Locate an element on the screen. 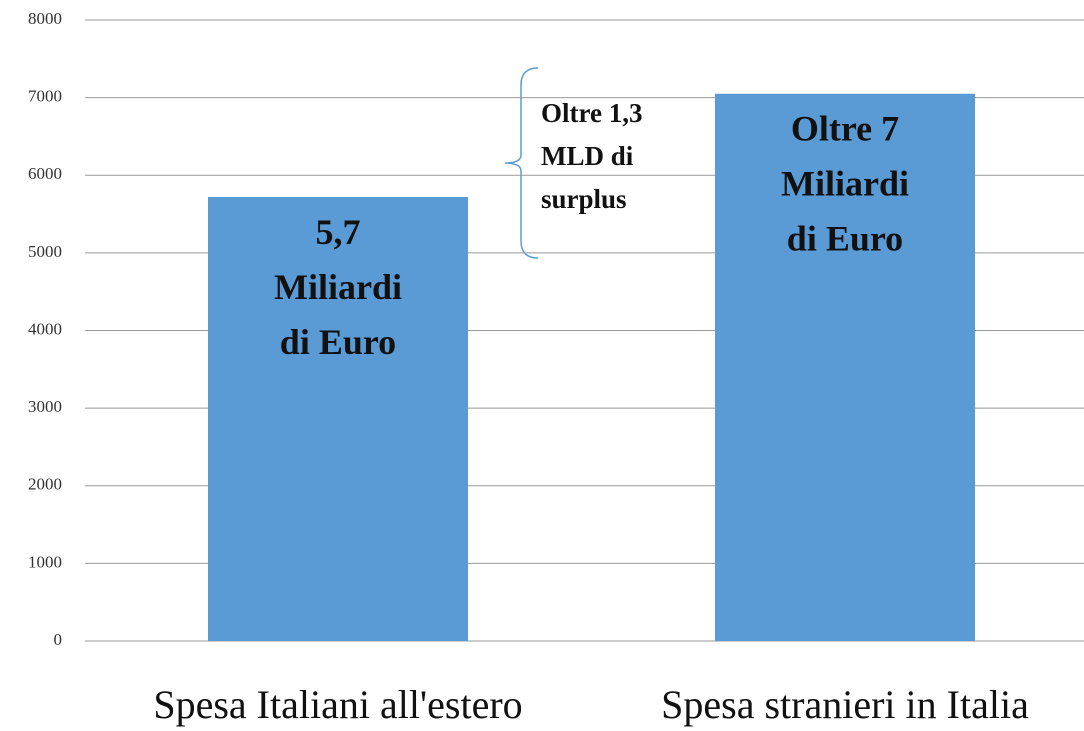  value-label: 5,7 Miliardi di Euro is located at coordinates (338, 287).